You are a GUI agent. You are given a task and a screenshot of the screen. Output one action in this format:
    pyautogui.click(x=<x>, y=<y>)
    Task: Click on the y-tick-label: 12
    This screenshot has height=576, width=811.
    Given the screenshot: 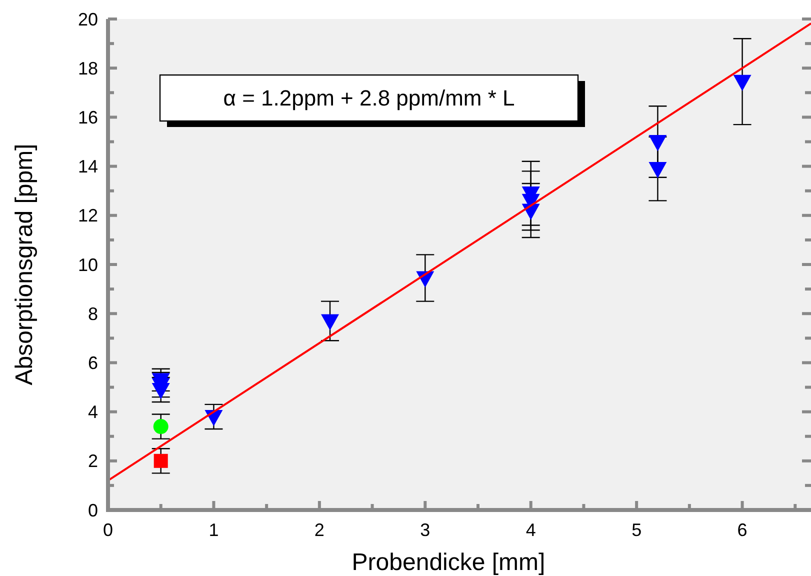 What is the action you would take?
    pyautogui.click(x=88, y=216)
    